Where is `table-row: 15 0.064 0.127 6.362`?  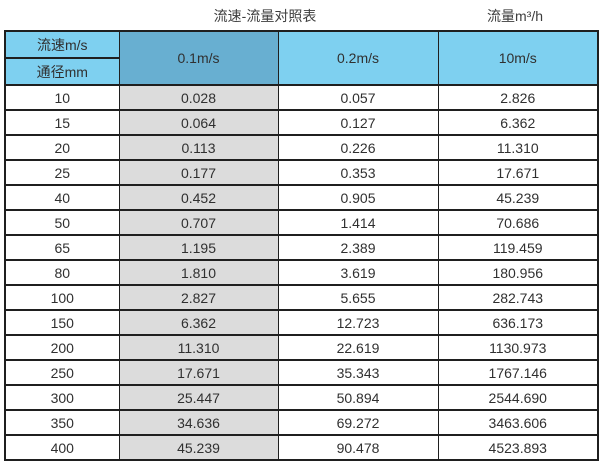 table-row: 15 0.064 0.127 6.362 is located at coordinates (301, 122).